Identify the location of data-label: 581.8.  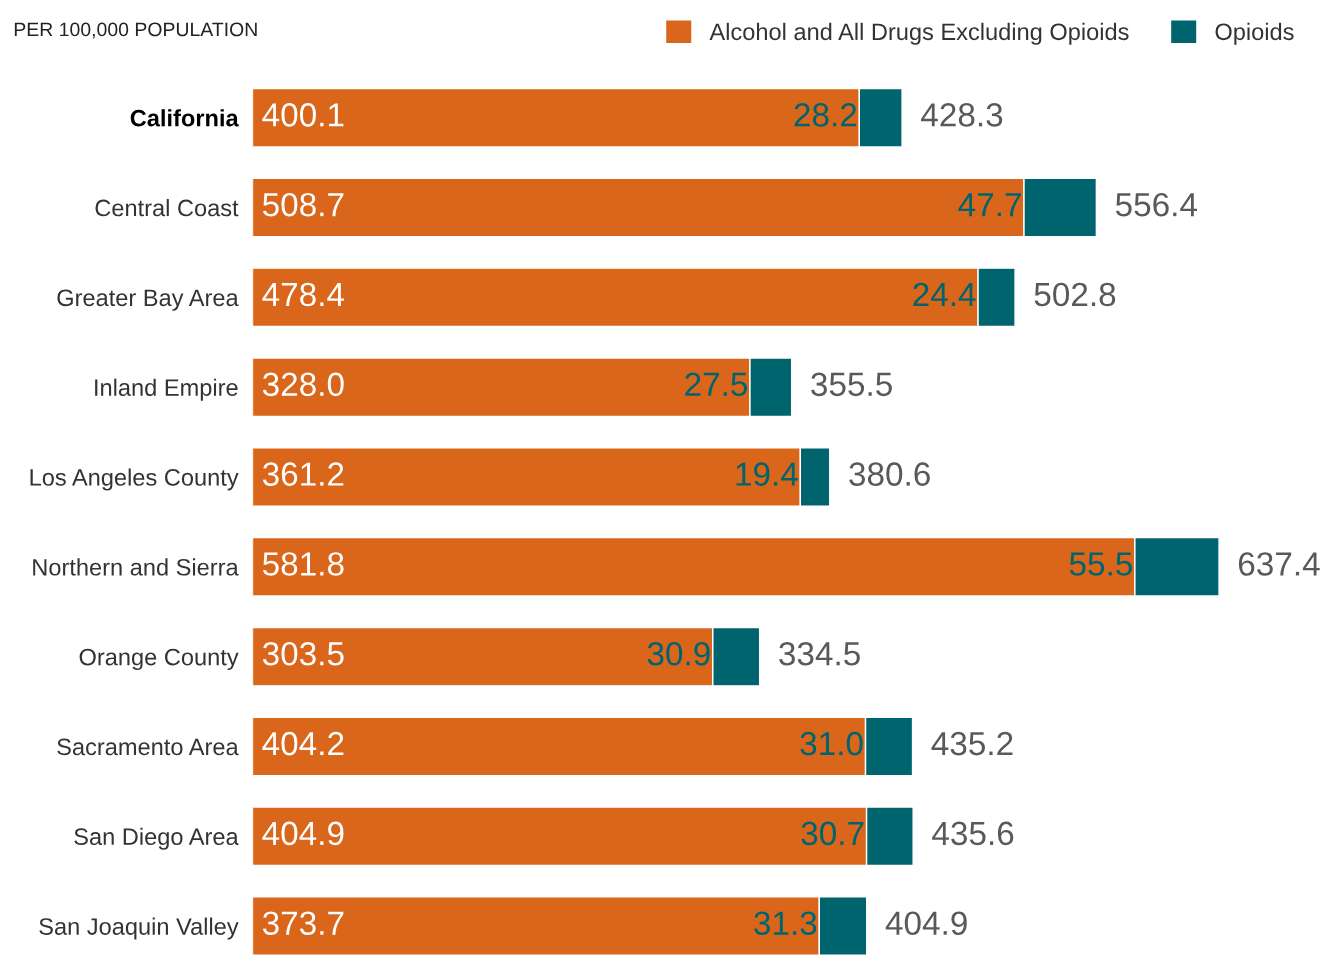
(303, 564).